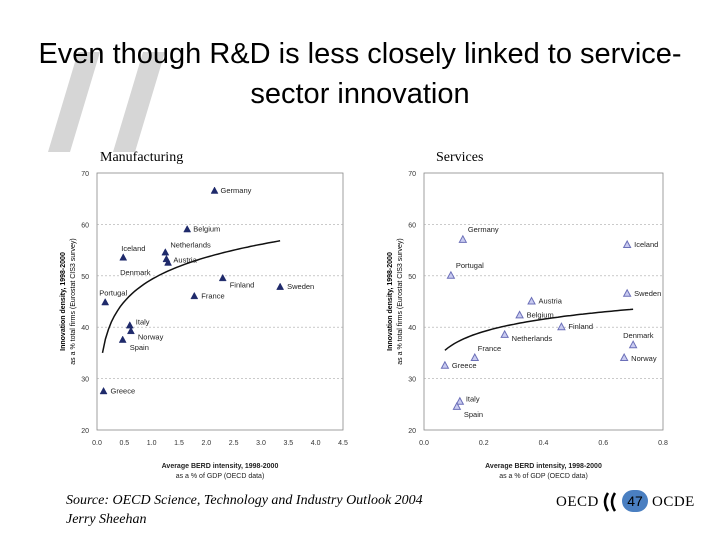 This screenshot has width=720, height=540. Describe the element at coordinates (475, 357) in the screenshot. I see `data-point-france` at that location.